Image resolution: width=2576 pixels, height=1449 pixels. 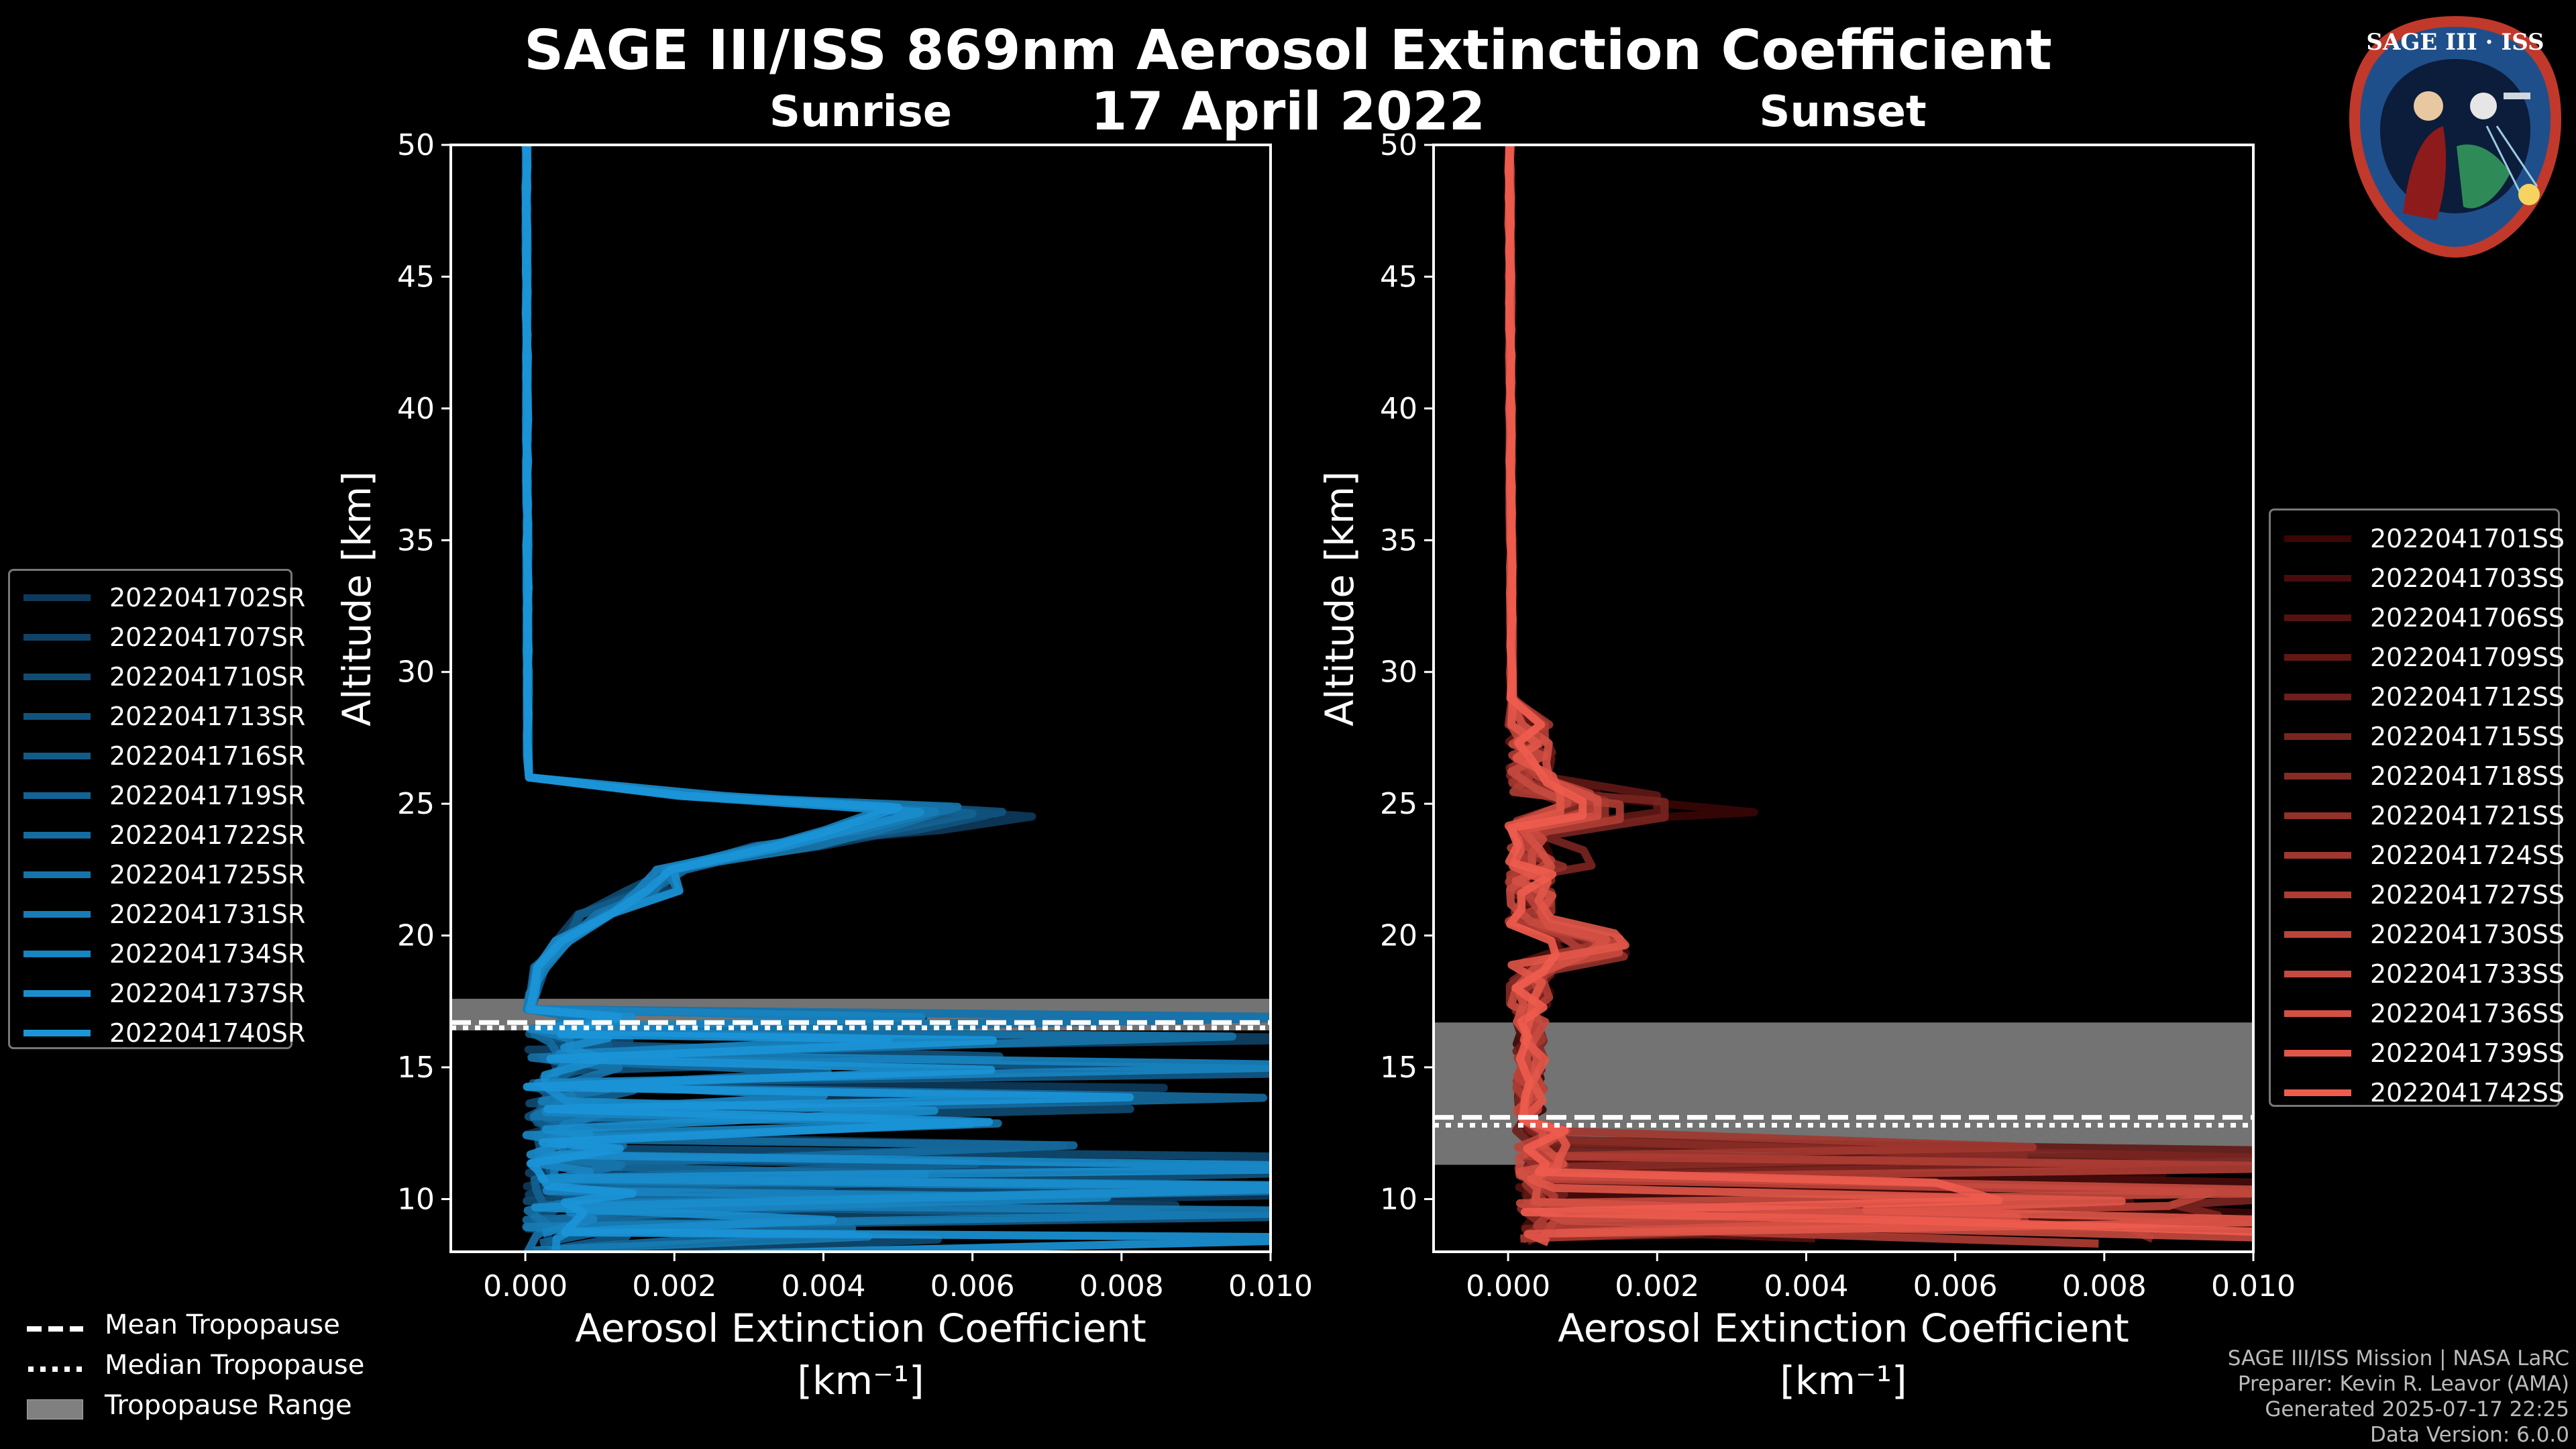 I want to click on legend-item: 2022041721SS, so click(x=2421, y=815).